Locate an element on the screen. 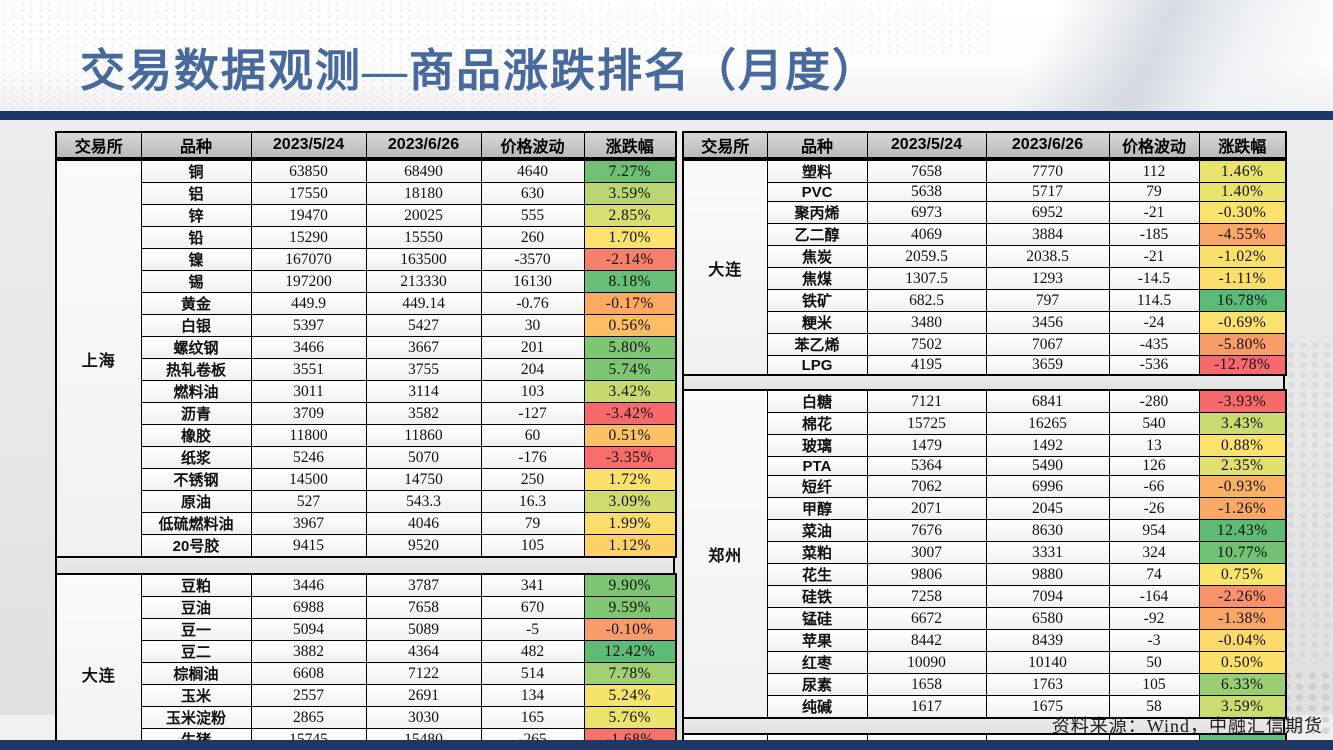 The image size is (1333, 750). variety-cell: 燃料油 is located at coordinates (196, 391).